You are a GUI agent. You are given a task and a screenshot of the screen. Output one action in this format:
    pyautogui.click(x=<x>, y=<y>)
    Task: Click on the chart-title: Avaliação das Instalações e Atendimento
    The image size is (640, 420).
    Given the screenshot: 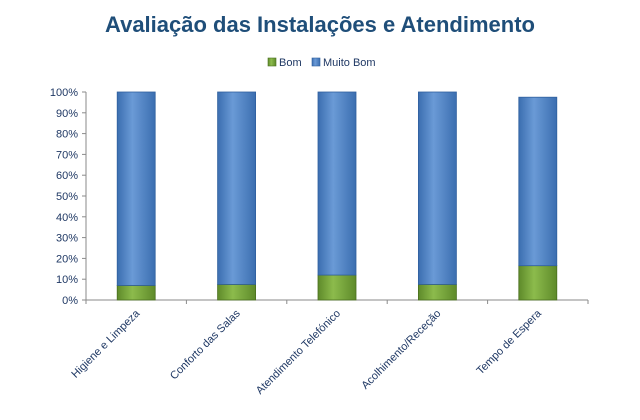 What is the action you would take?
    pyautogui.click(x=320, y=24)
    